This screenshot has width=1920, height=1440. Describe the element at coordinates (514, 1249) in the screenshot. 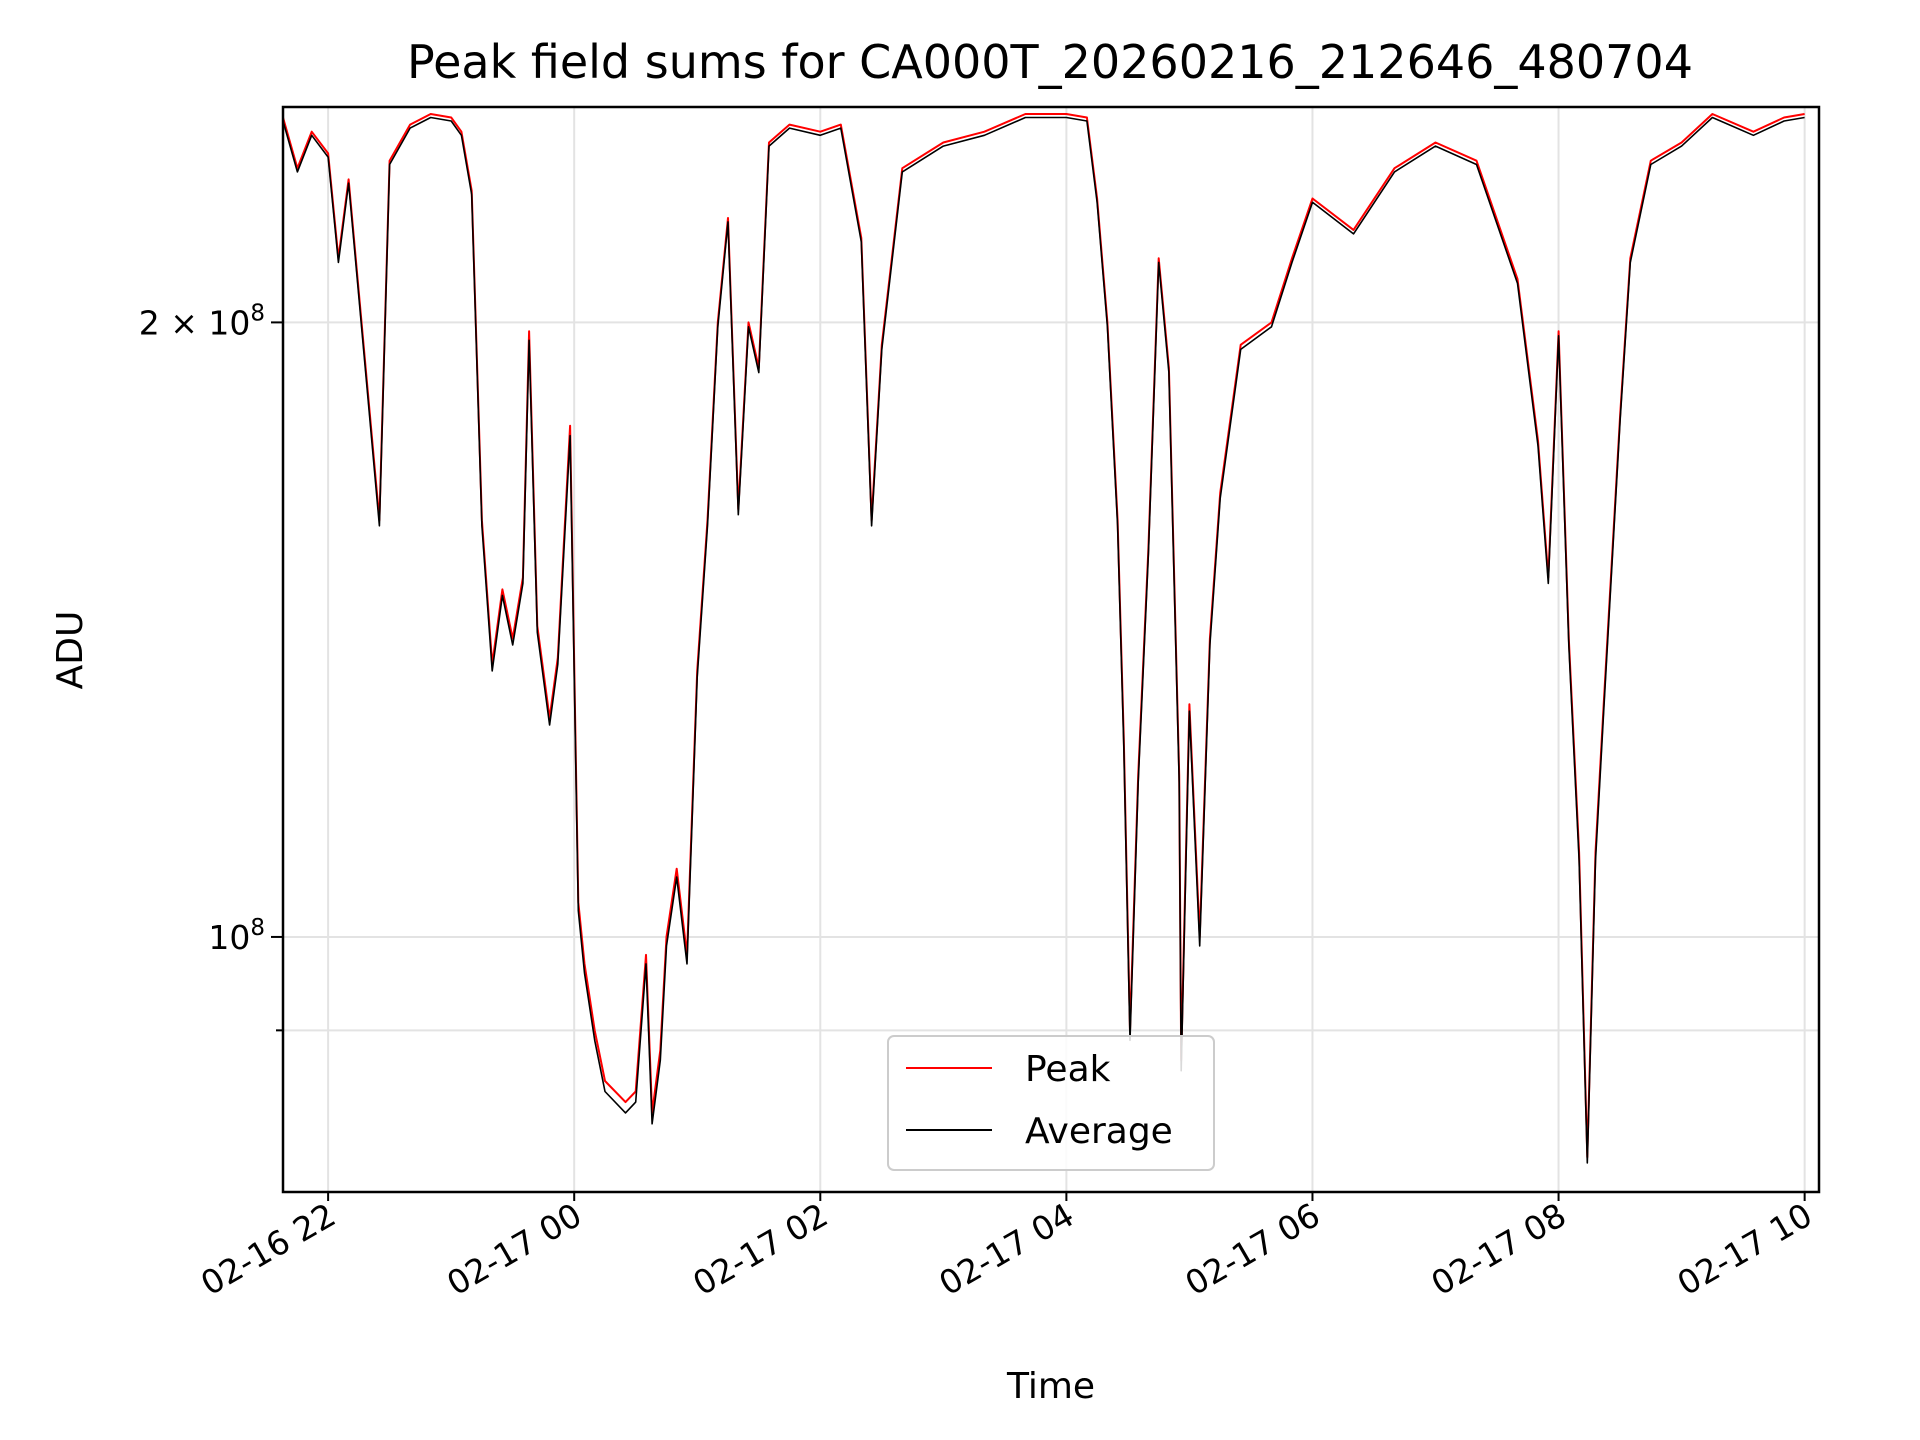

I see `x-tick-label: 02-17 00` at that location.